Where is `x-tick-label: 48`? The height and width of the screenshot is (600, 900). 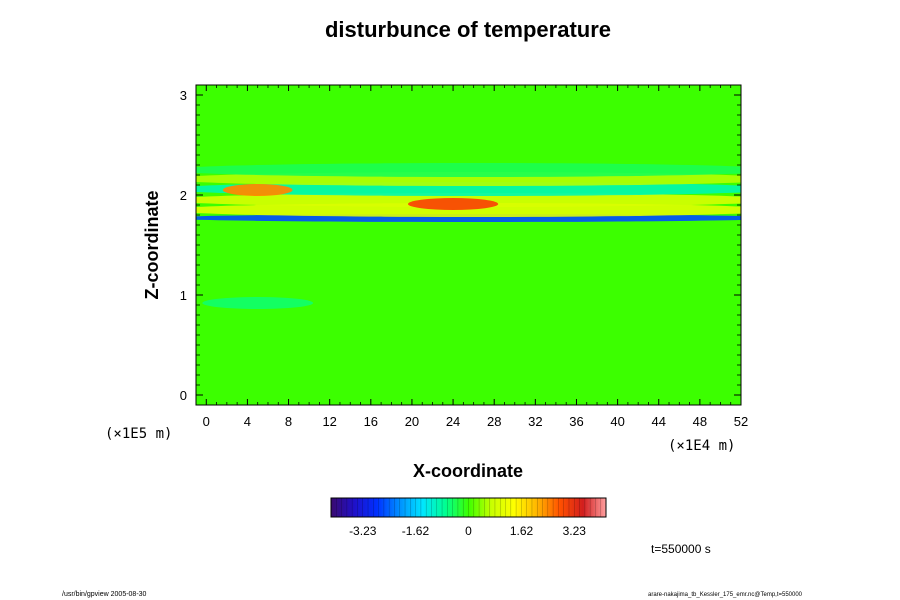
x-tick-label: 48 is located at coordinates (700, 421).